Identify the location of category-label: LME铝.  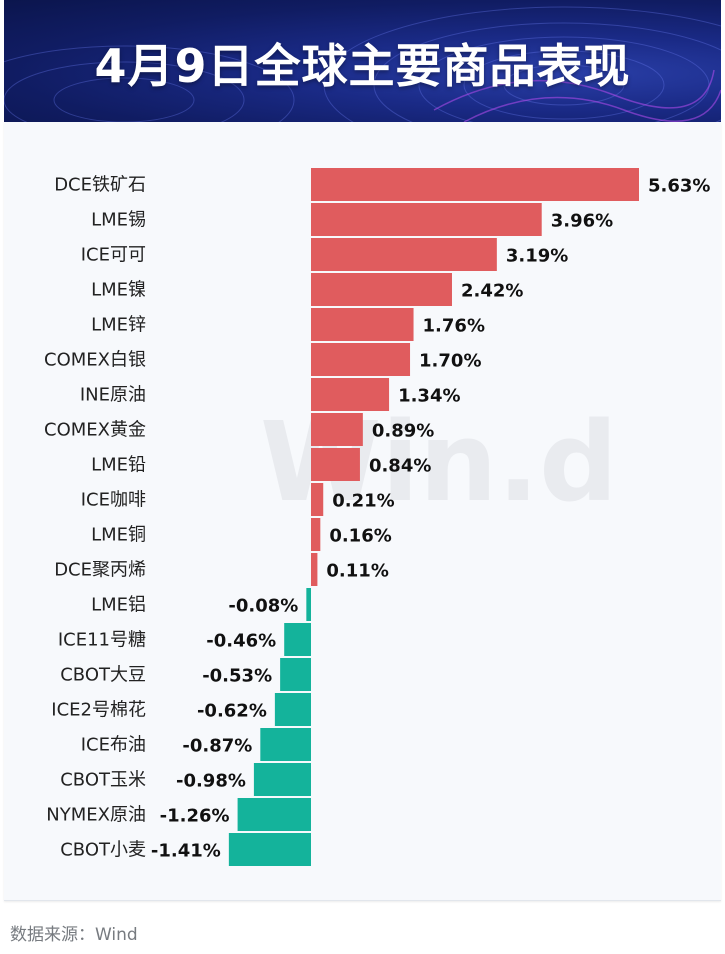
(118, 605).